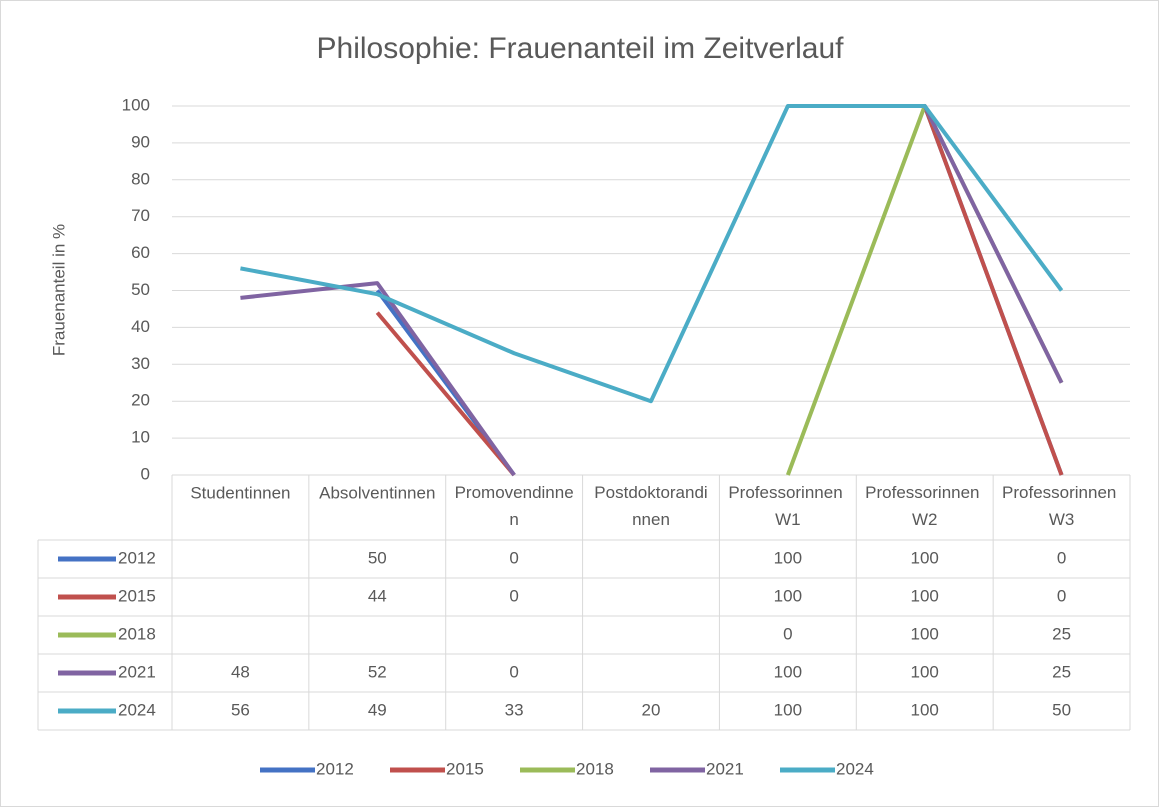 The height and width of the screenshot is (807, 1159). What do you see at coordinates (140, 215) in the screenshot?
I see `y-tick-label: 70` at bounding box center [140, 215].